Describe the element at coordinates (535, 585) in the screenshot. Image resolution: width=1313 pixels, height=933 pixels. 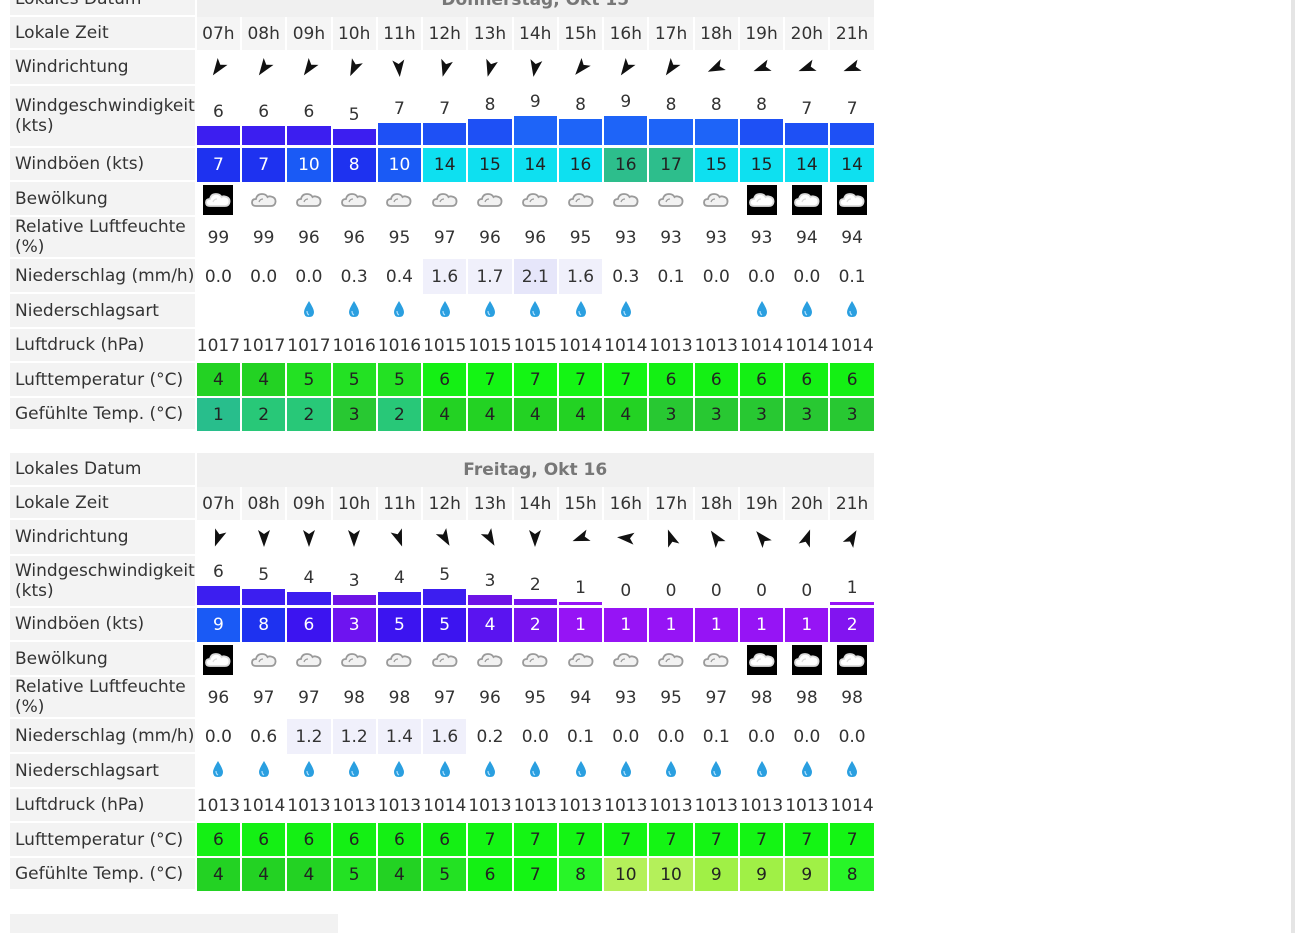
I see `wind-speed-value: 2` at that location.